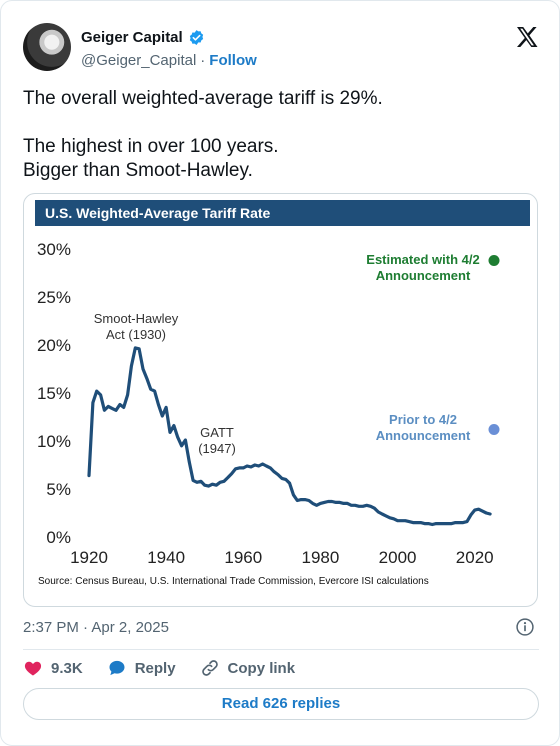 This screenshot has width=560, height=746. I want to click on reply-button: Reply, so click(141, 668).